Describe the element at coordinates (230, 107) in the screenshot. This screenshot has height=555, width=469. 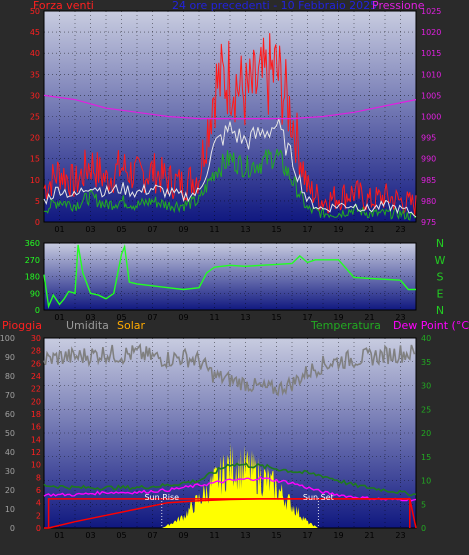
I see `pressure-line` at that location.